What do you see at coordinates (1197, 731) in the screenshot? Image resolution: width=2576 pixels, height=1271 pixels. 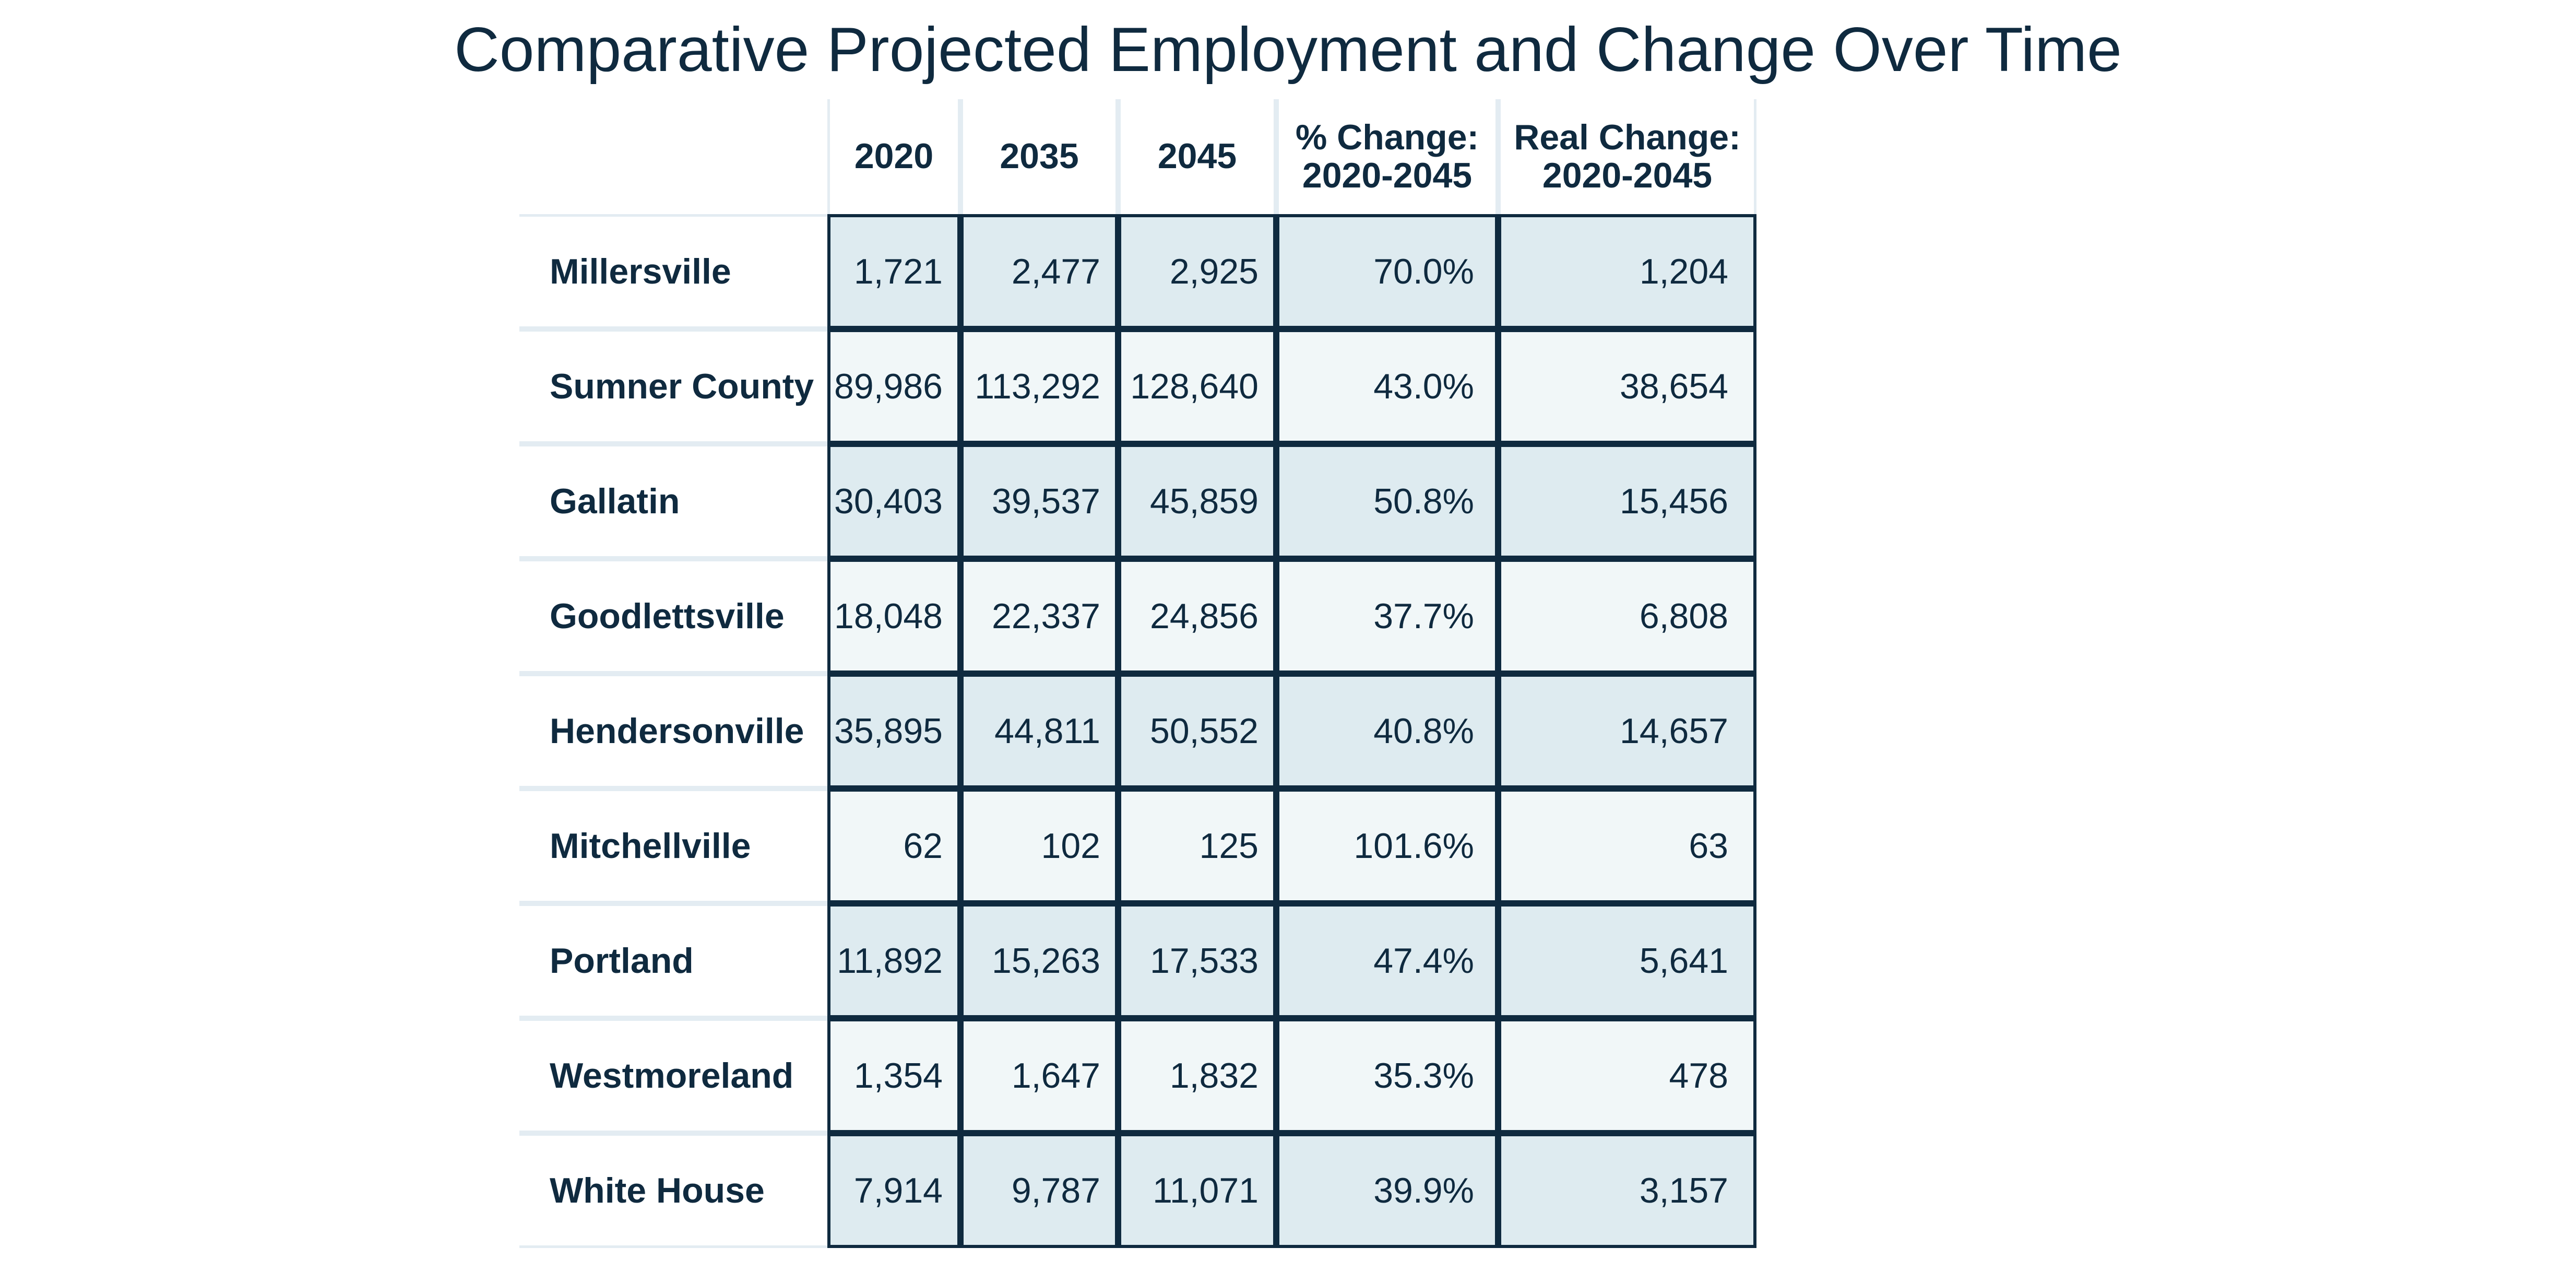 I see `table-cell: 50,552` at bounding box center [1197, 731].